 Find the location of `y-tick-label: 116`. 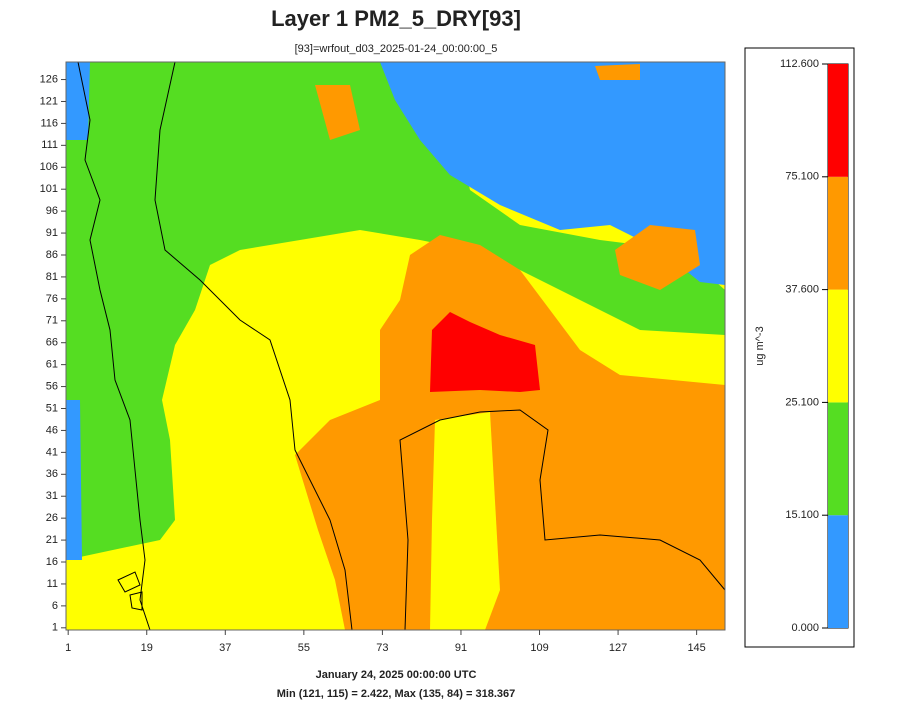

y-tick-label: 116 is located at coordinates (49, 123).